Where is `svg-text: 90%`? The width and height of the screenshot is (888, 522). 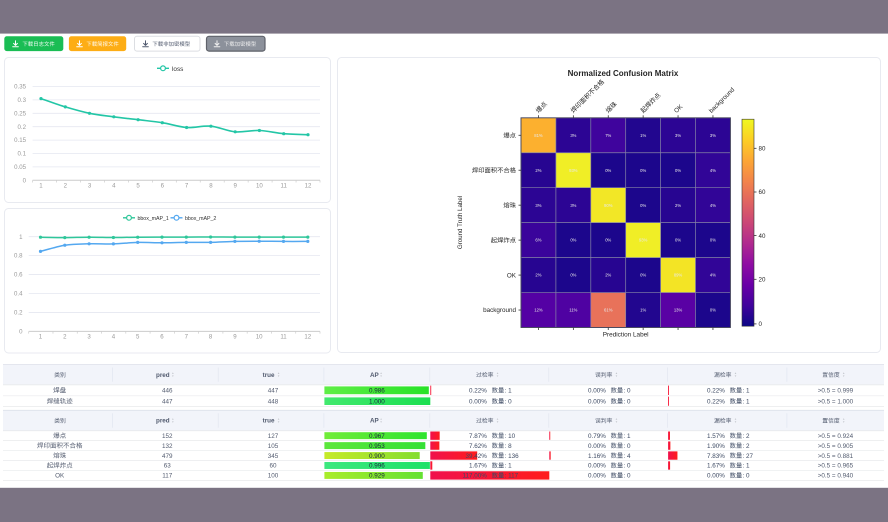 svg-text: 90% is located at coordinates (608, 205).